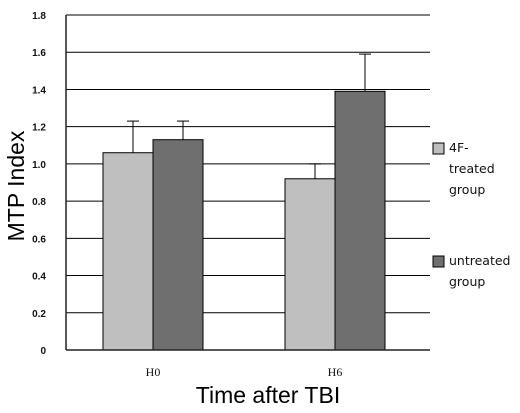  Describe the element at coordinates (153, 372) in the screenshot. I see `x-tick-label: H0` at that location.